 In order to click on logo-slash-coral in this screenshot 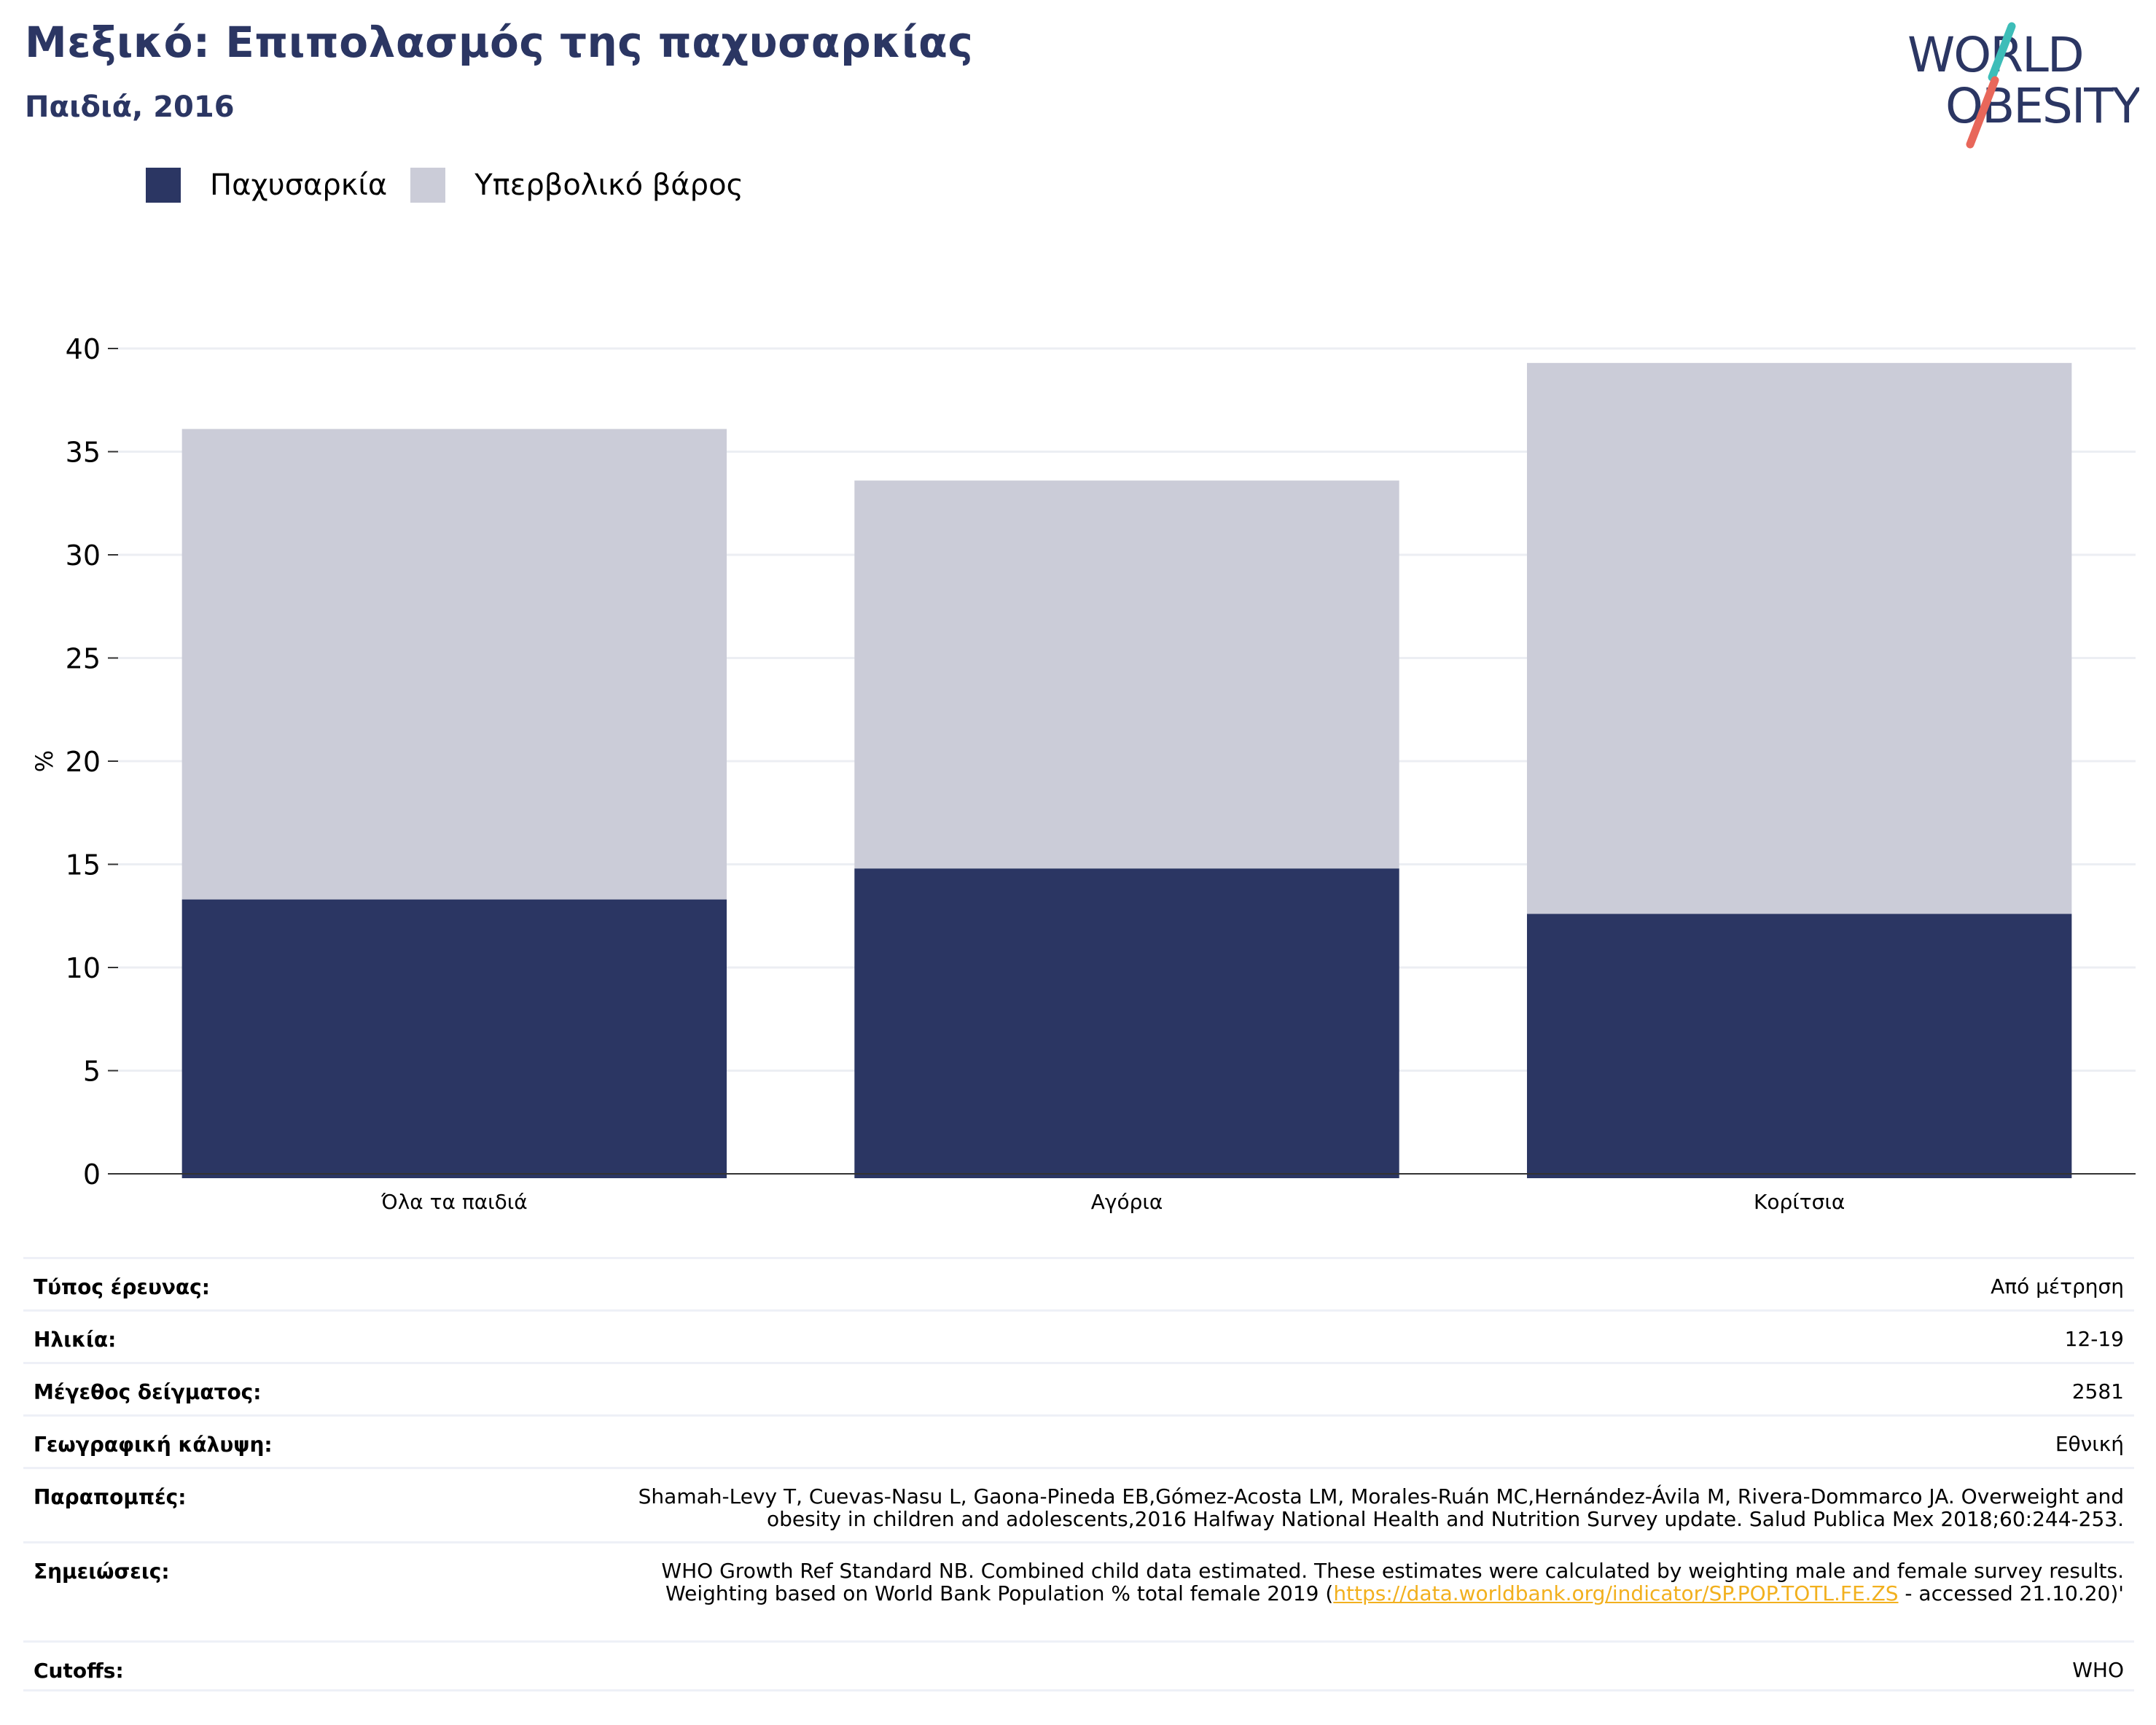, I will do `click(1983, 112)`.